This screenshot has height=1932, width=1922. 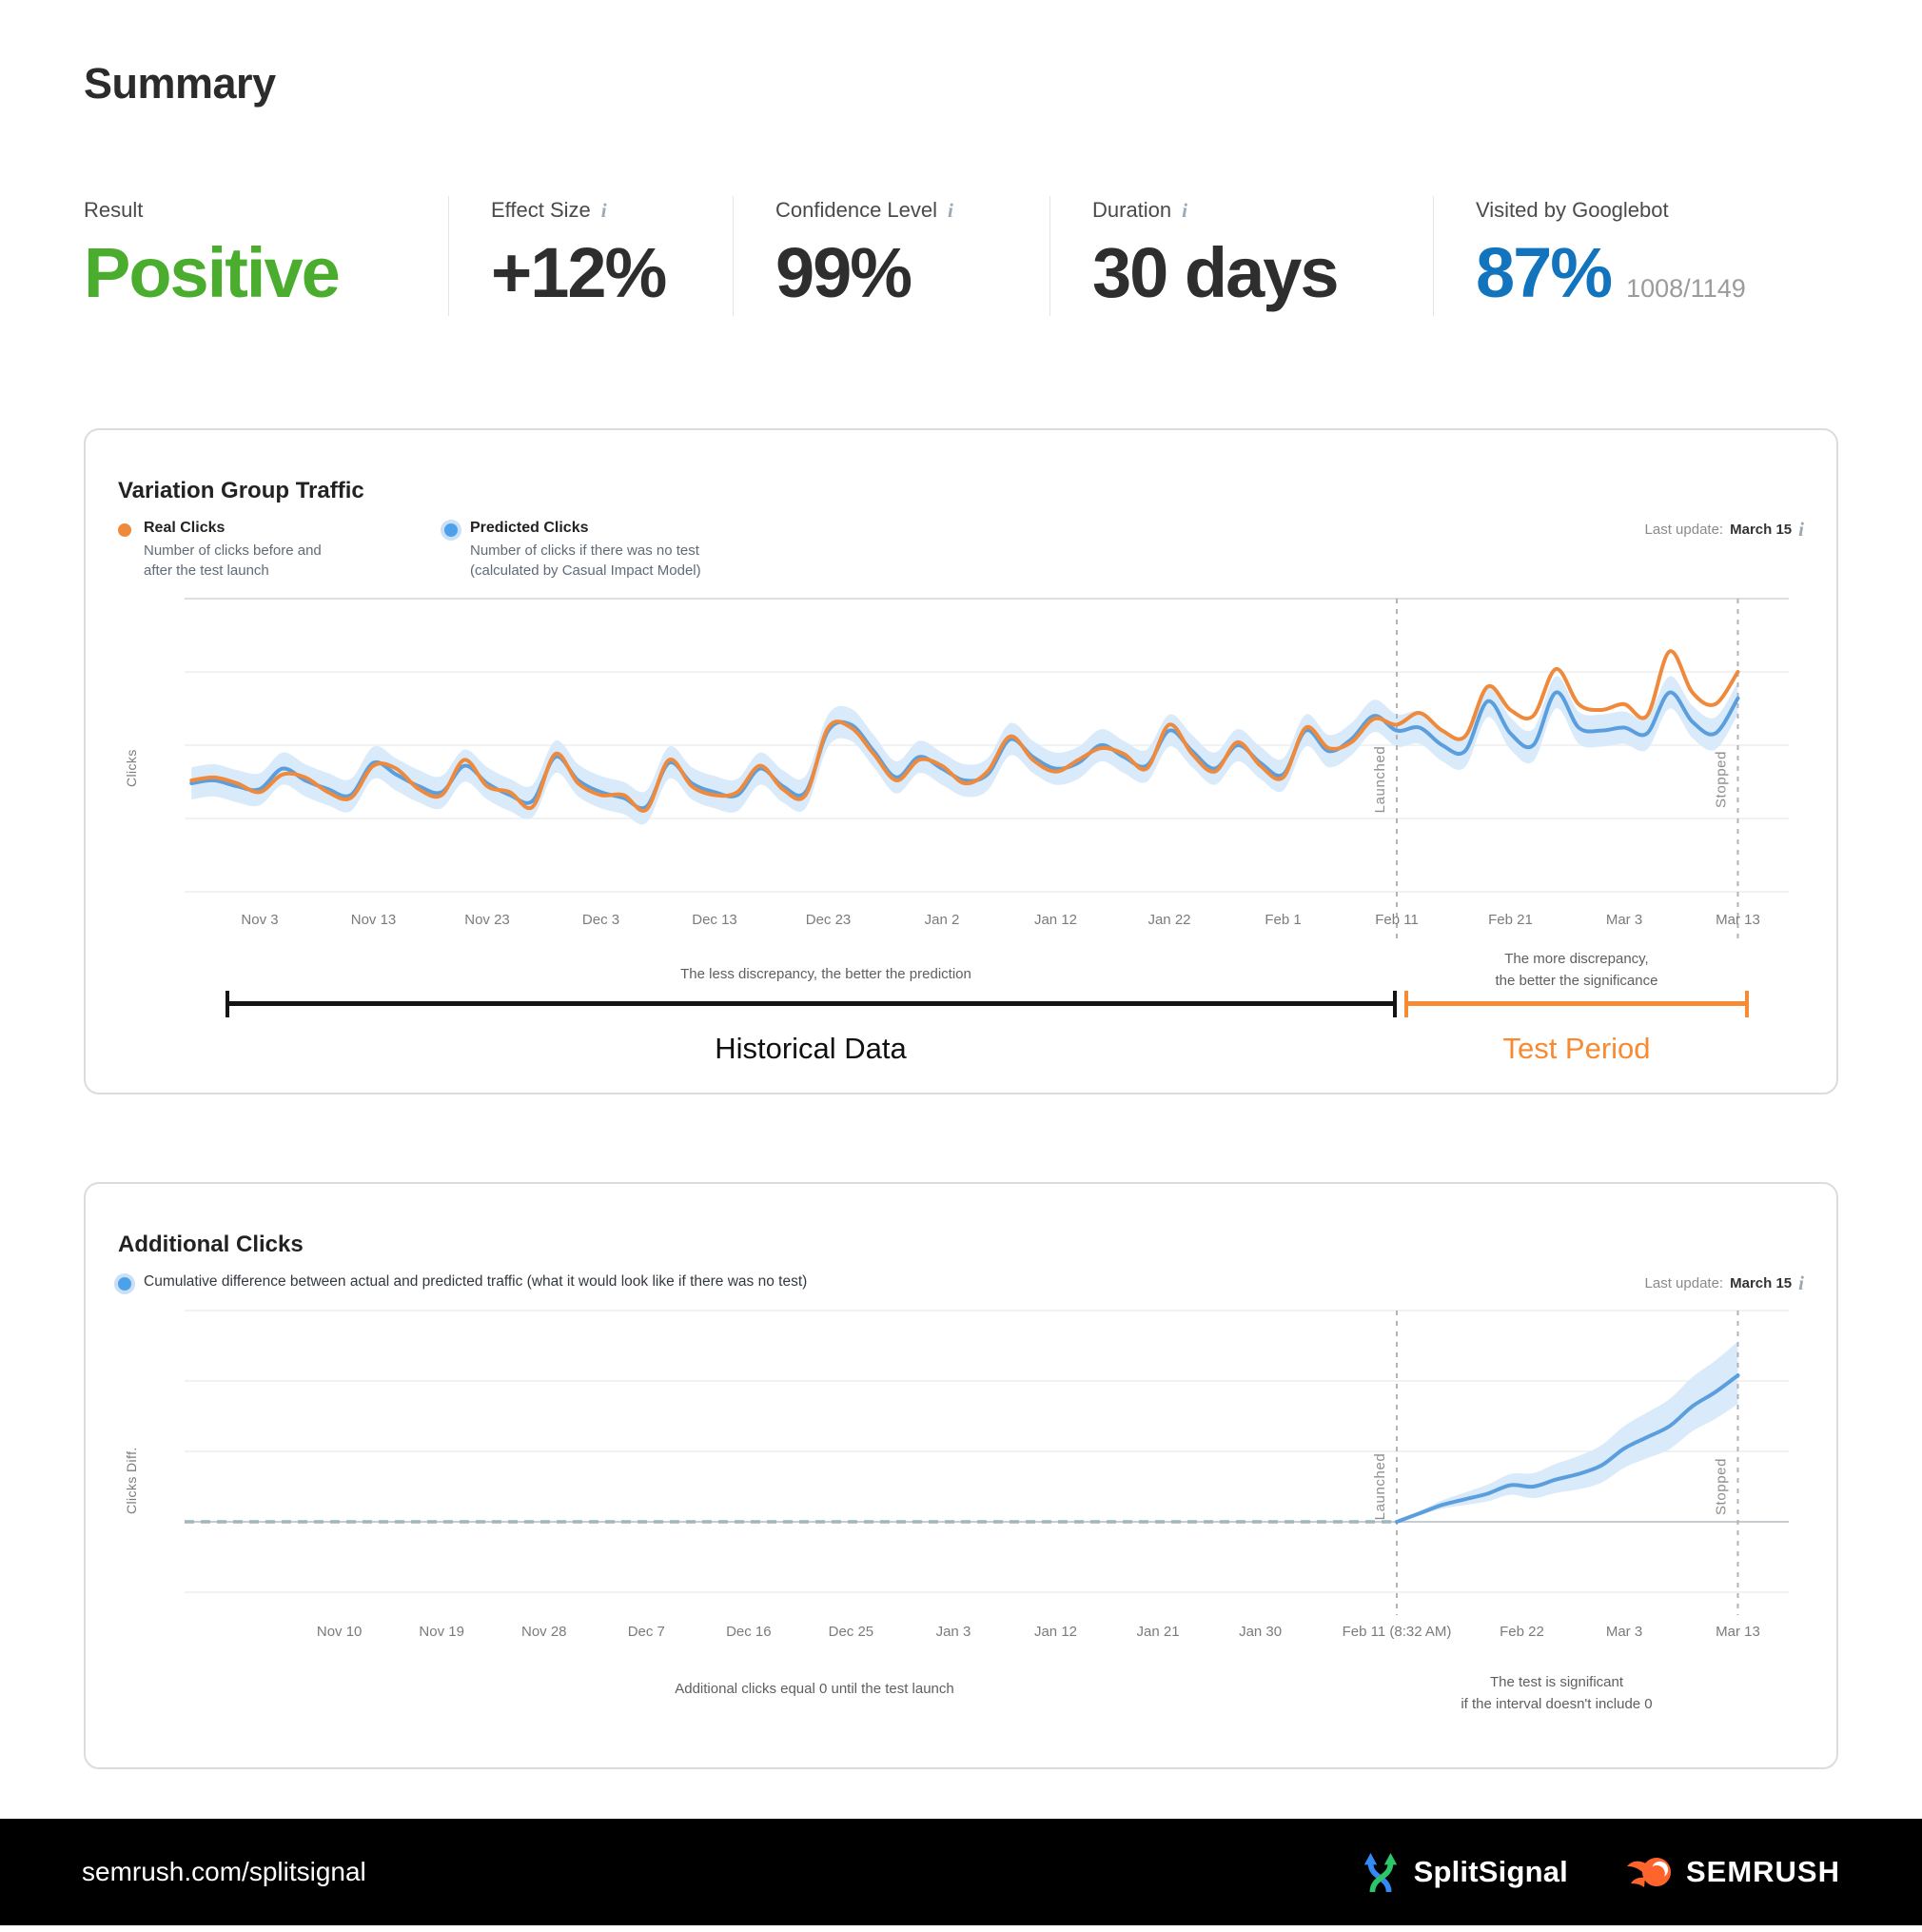 I want to click on metric-effect-size-value: +12%, so click(x=579, y=272).